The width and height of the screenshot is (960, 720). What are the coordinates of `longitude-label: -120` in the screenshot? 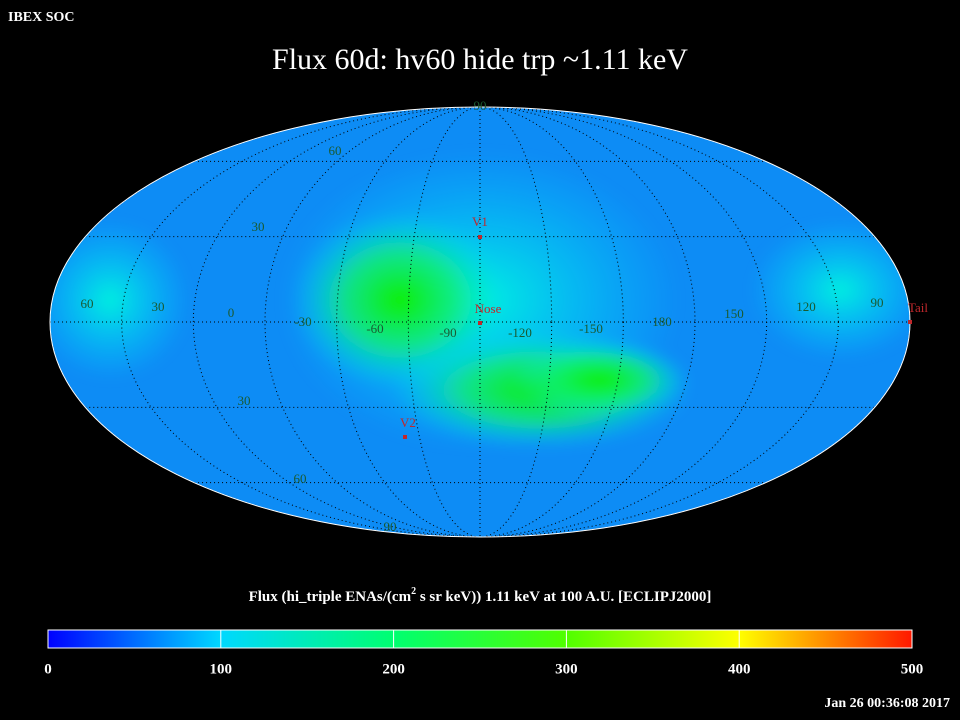 It's located at (520, 332).